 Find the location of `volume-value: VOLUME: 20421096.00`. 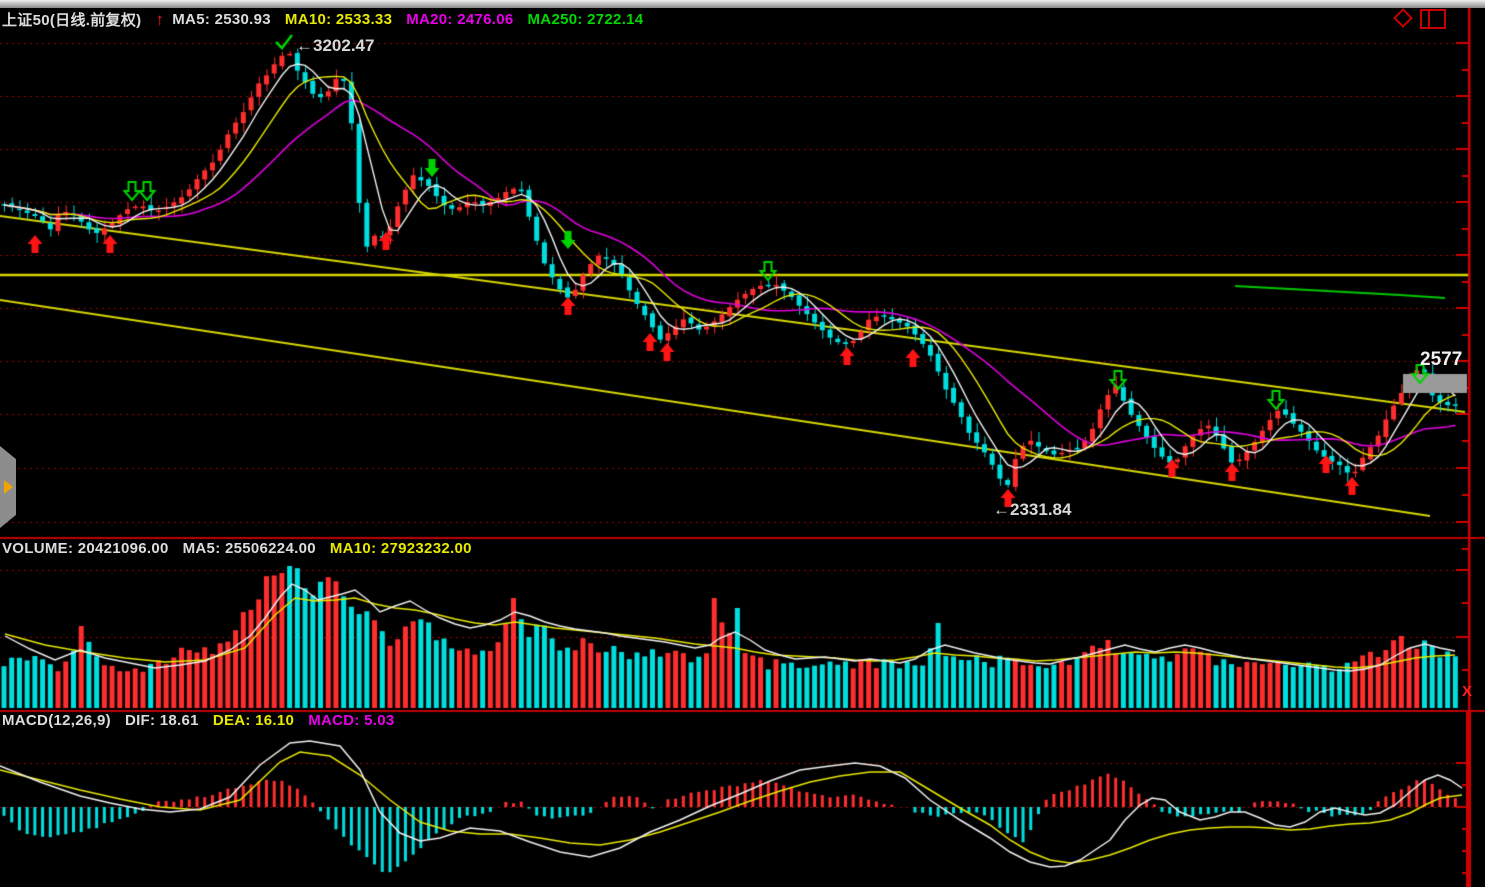

volume-value: VOLUME: 20421096.00 is located at coordinates (85, 548).